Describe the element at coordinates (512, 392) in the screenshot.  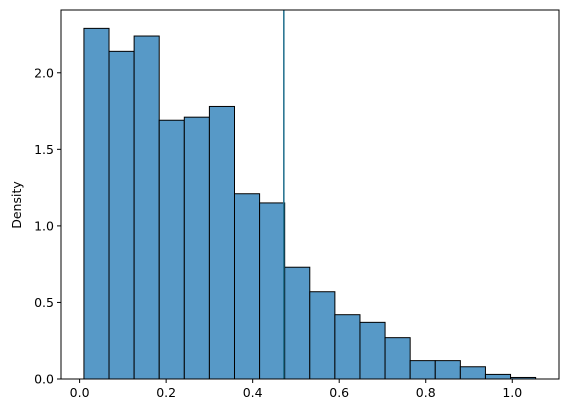
I see `x-tick-label: 1.0` at that location.